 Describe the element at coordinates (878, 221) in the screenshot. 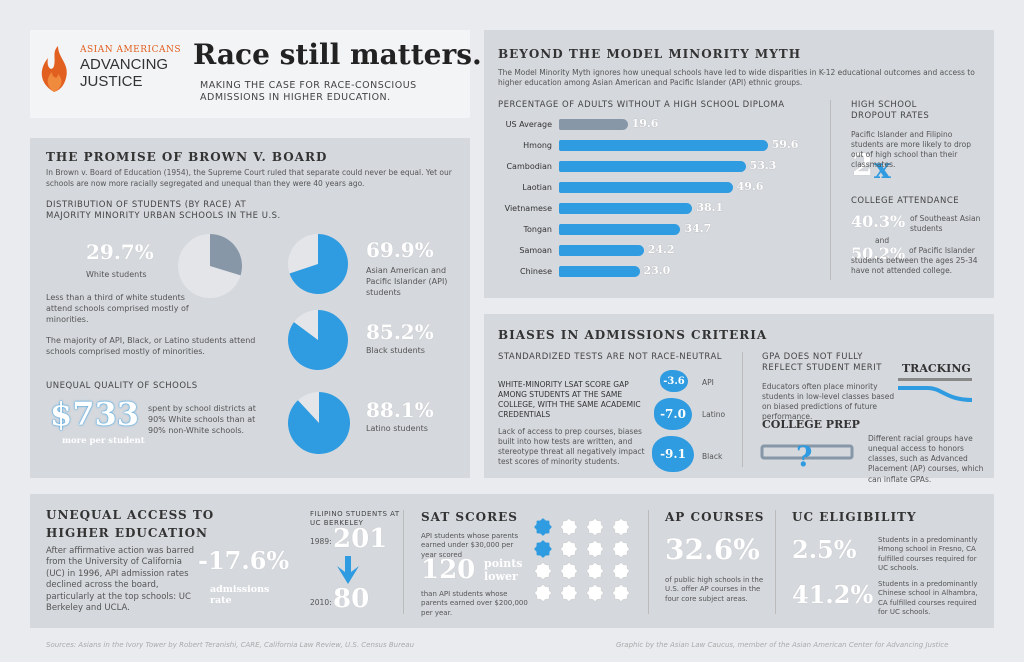

I see `college-pct1: 40.3%` at that location.